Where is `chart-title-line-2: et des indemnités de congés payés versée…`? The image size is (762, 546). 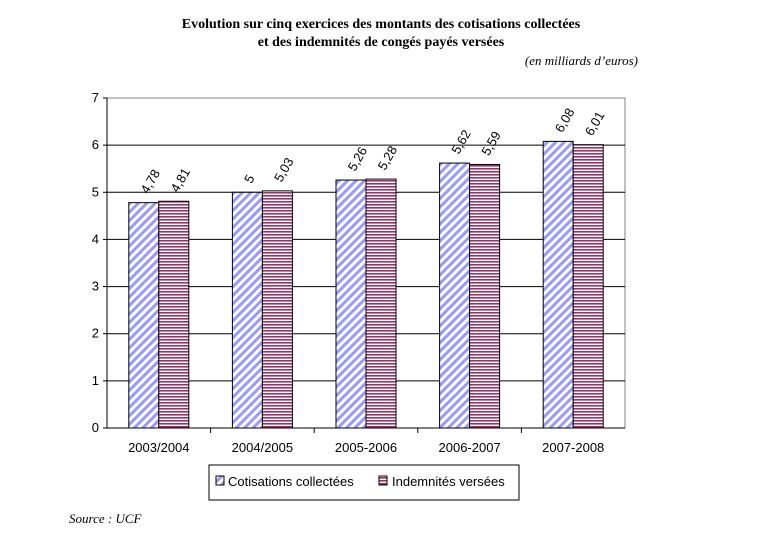
chart-title-line-2: et des indemnités de congés payés versée… is located at coordinates (381, 42).